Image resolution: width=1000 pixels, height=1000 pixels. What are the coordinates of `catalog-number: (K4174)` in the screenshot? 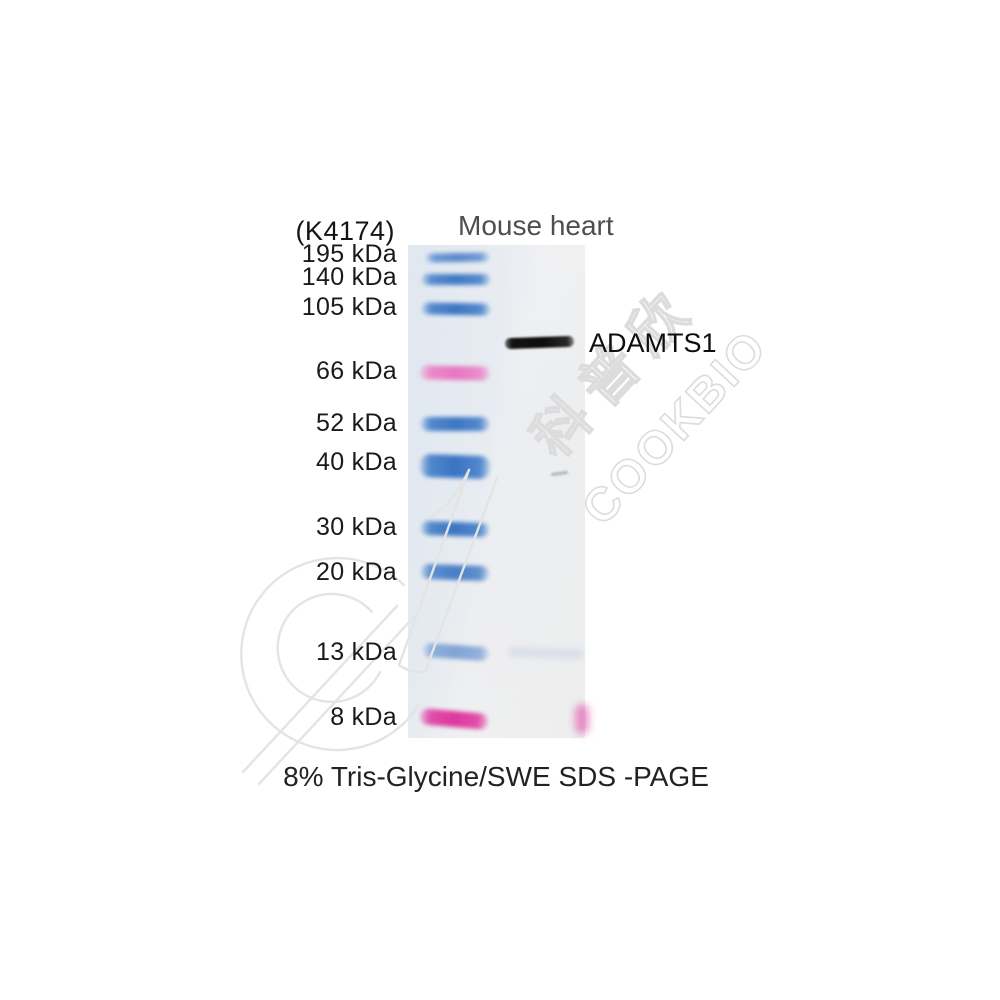 It's located at (345, 231).